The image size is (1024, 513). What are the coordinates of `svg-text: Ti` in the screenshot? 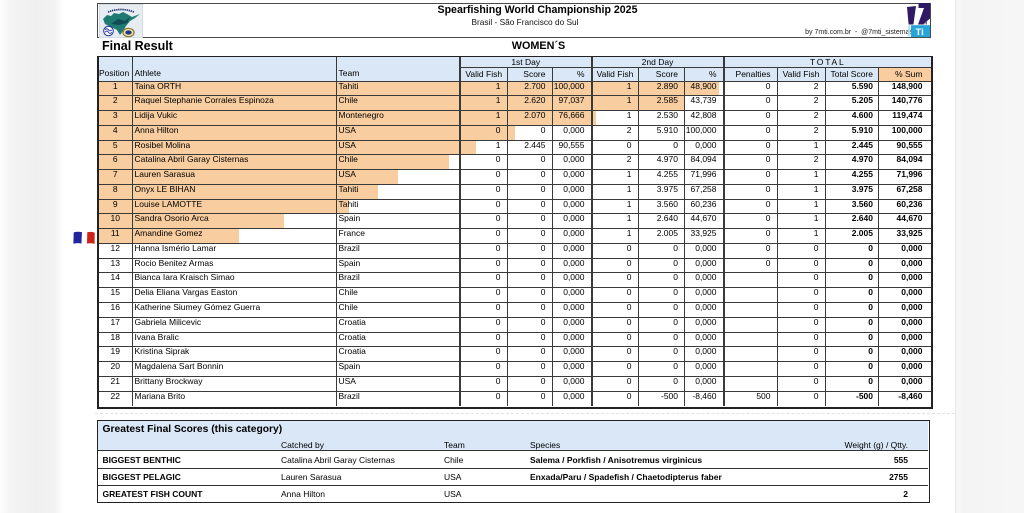 It's located at (920, 32).